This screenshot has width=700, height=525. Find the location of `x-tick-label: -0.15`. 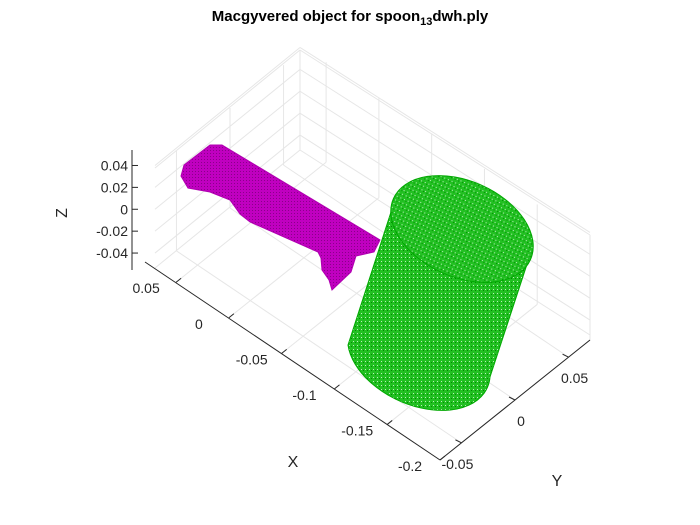

x-tick-label: -0.15 is located at coordinates (357, 430).